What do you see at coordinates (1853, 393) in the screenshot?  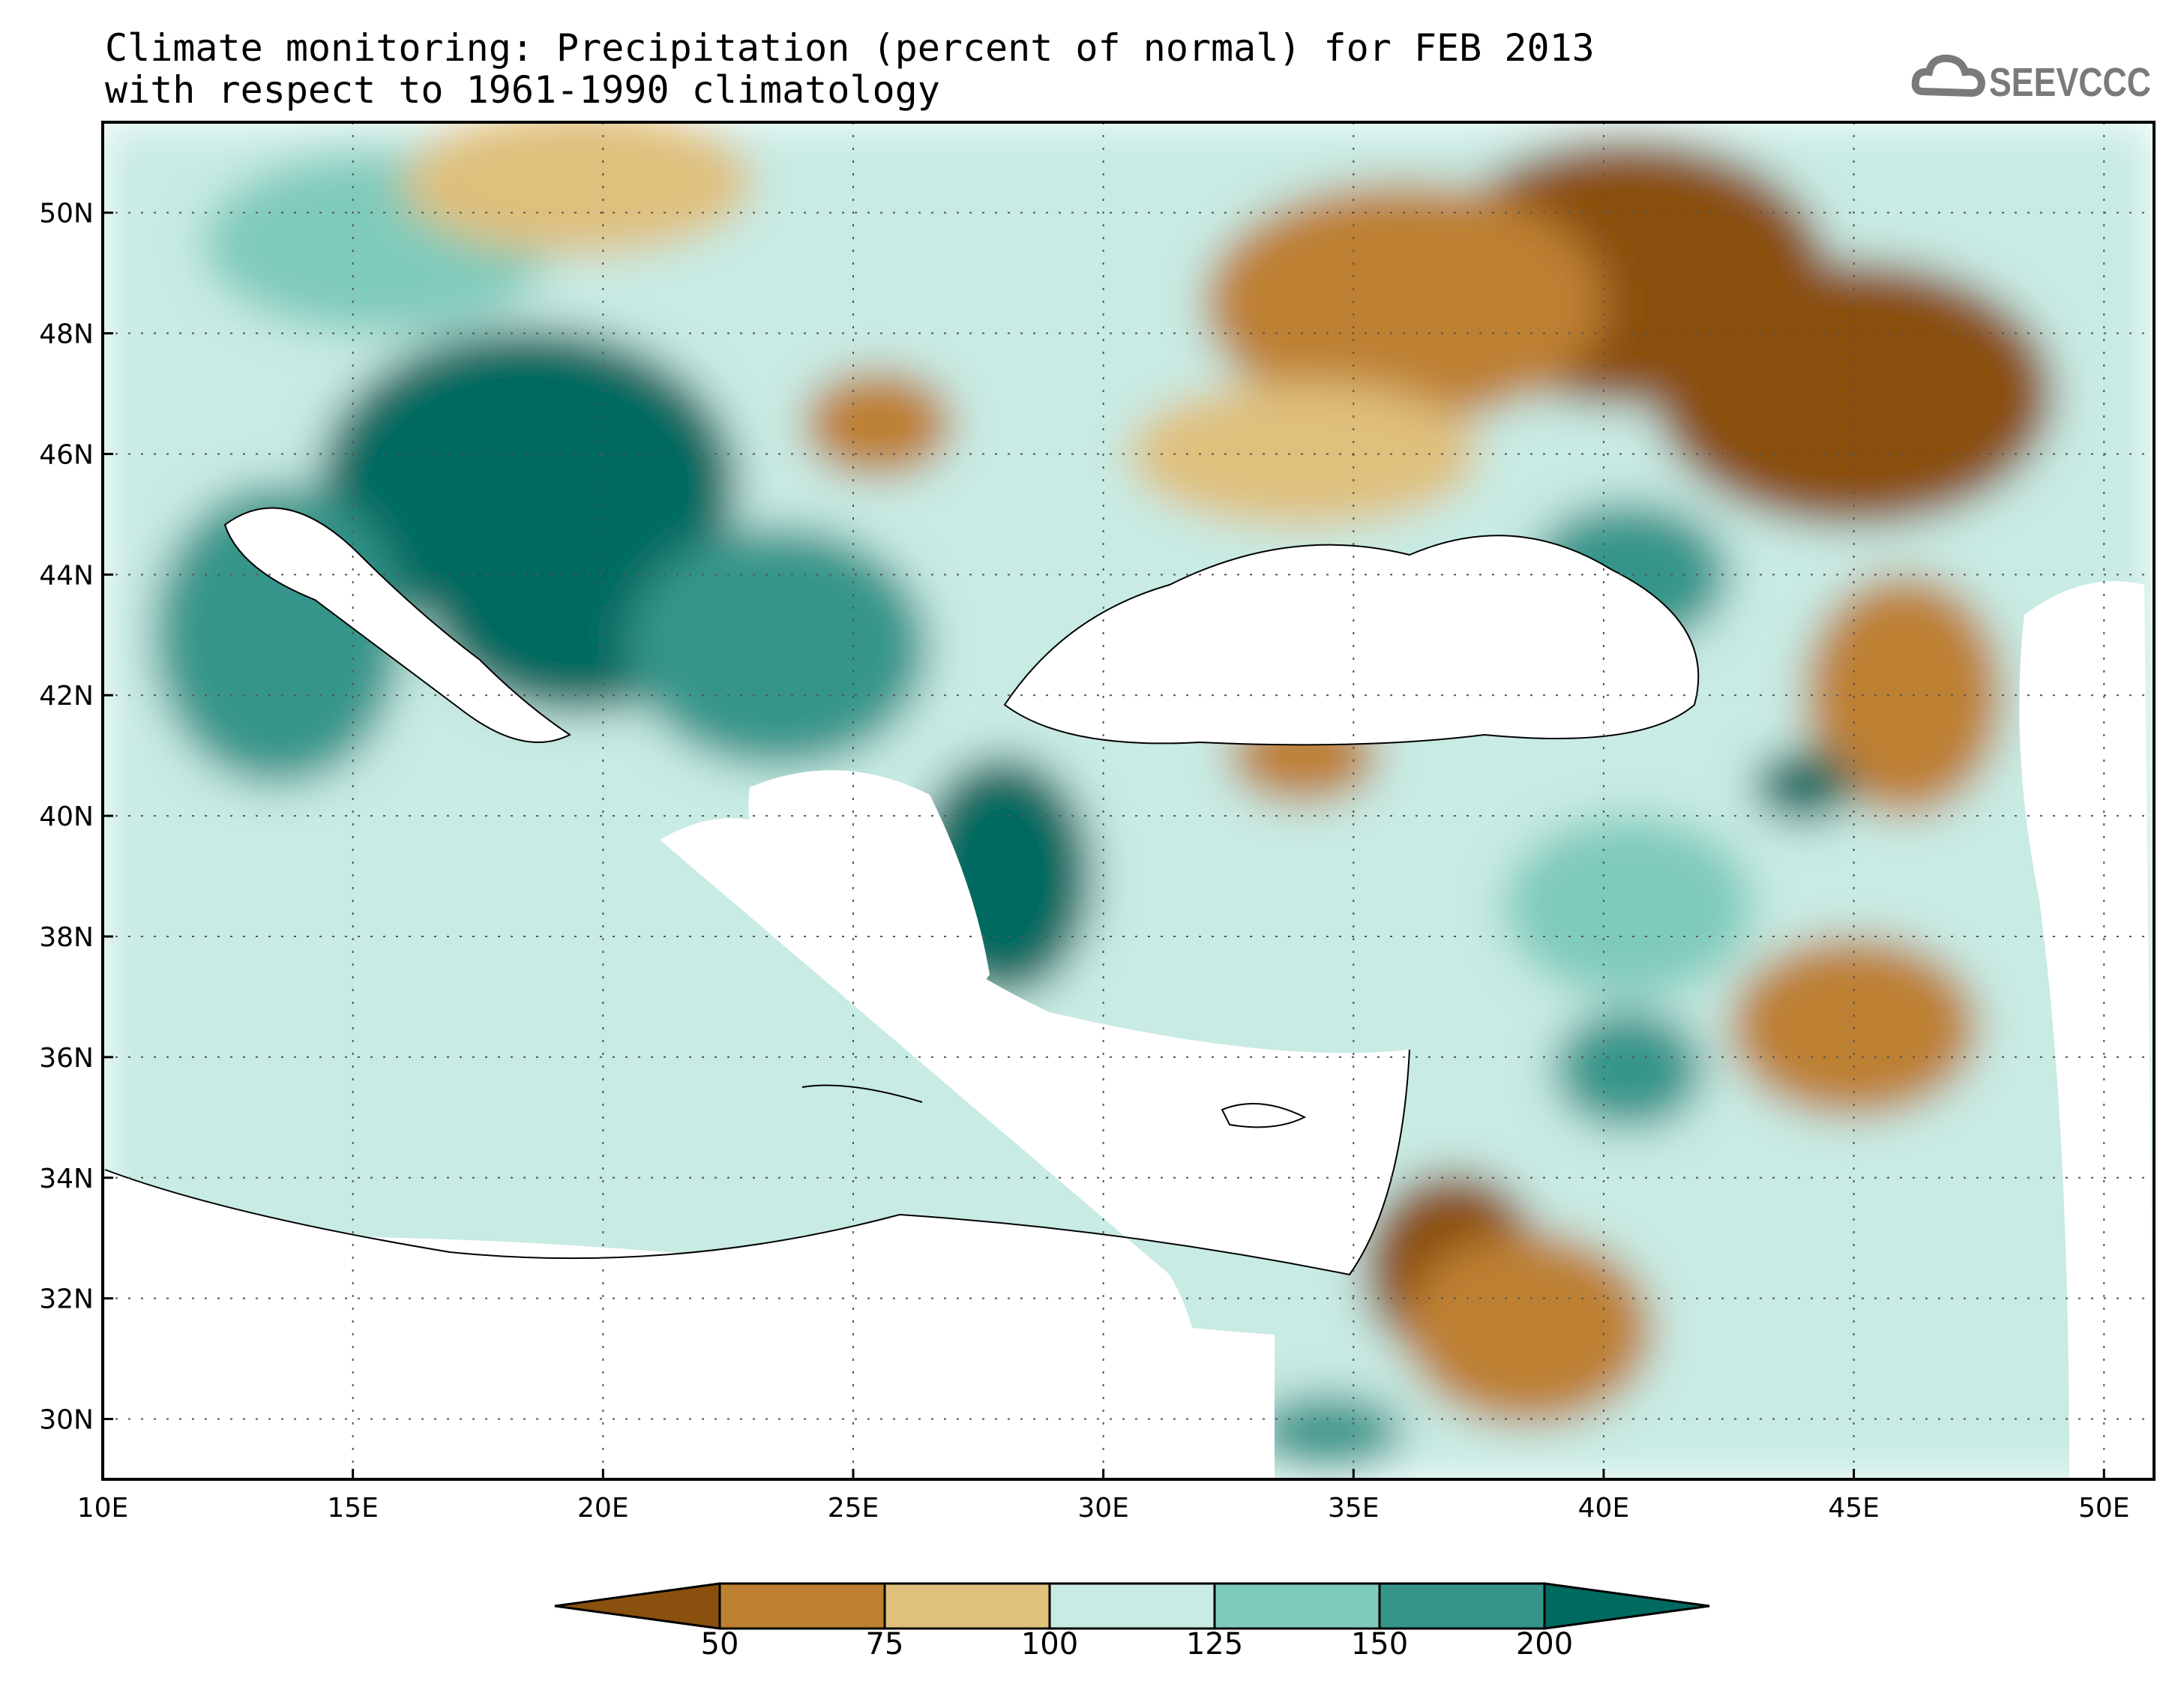 I see `region-russia-south` at bounding box center [1853, 393].